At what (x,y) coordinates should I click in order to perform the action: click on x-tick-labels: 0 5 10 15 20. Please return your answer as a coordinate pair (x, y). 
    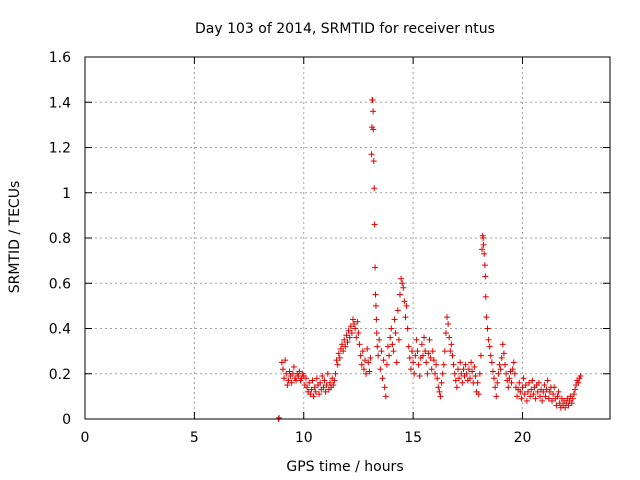
    Looking at the image, I should click on (306, 438).